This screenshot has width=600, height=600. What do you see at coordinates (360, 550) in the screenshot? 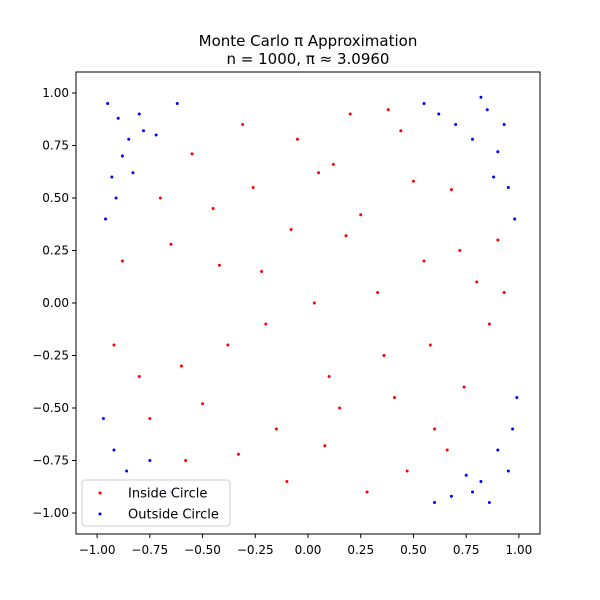
I see `x-tick-label: 0.25` at bounding box center [360, 550].